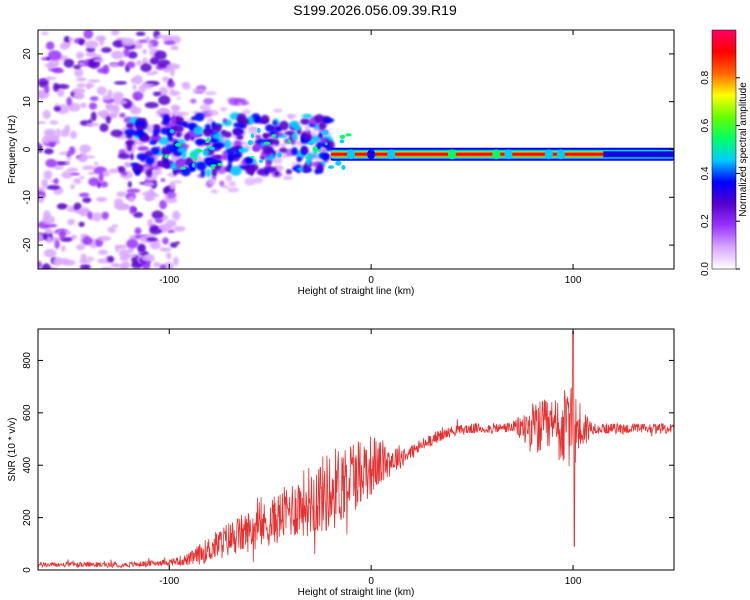 The image size is (750, 600). Describe the element at coordinates (12, 149) in the screenshot. I see `top-yaxis-label: Frequency (Hz)` at that location.